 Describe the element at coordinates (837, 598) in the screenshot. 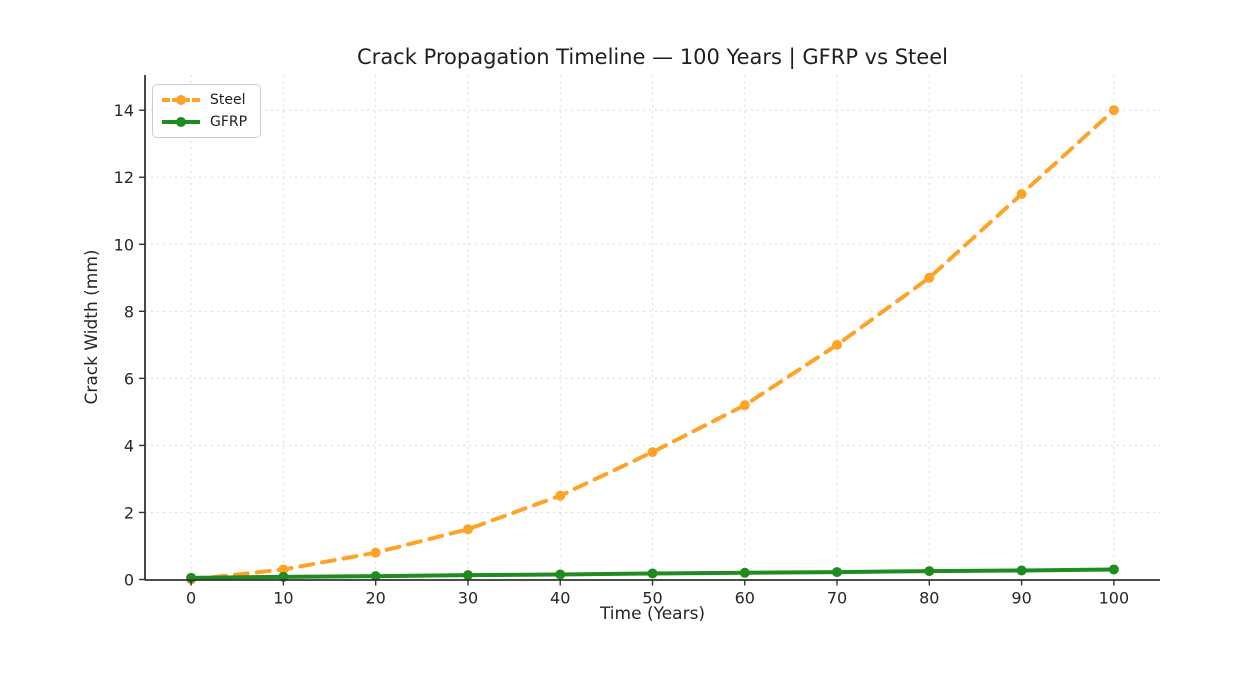

I see `x-tick-label: 70` at that location.